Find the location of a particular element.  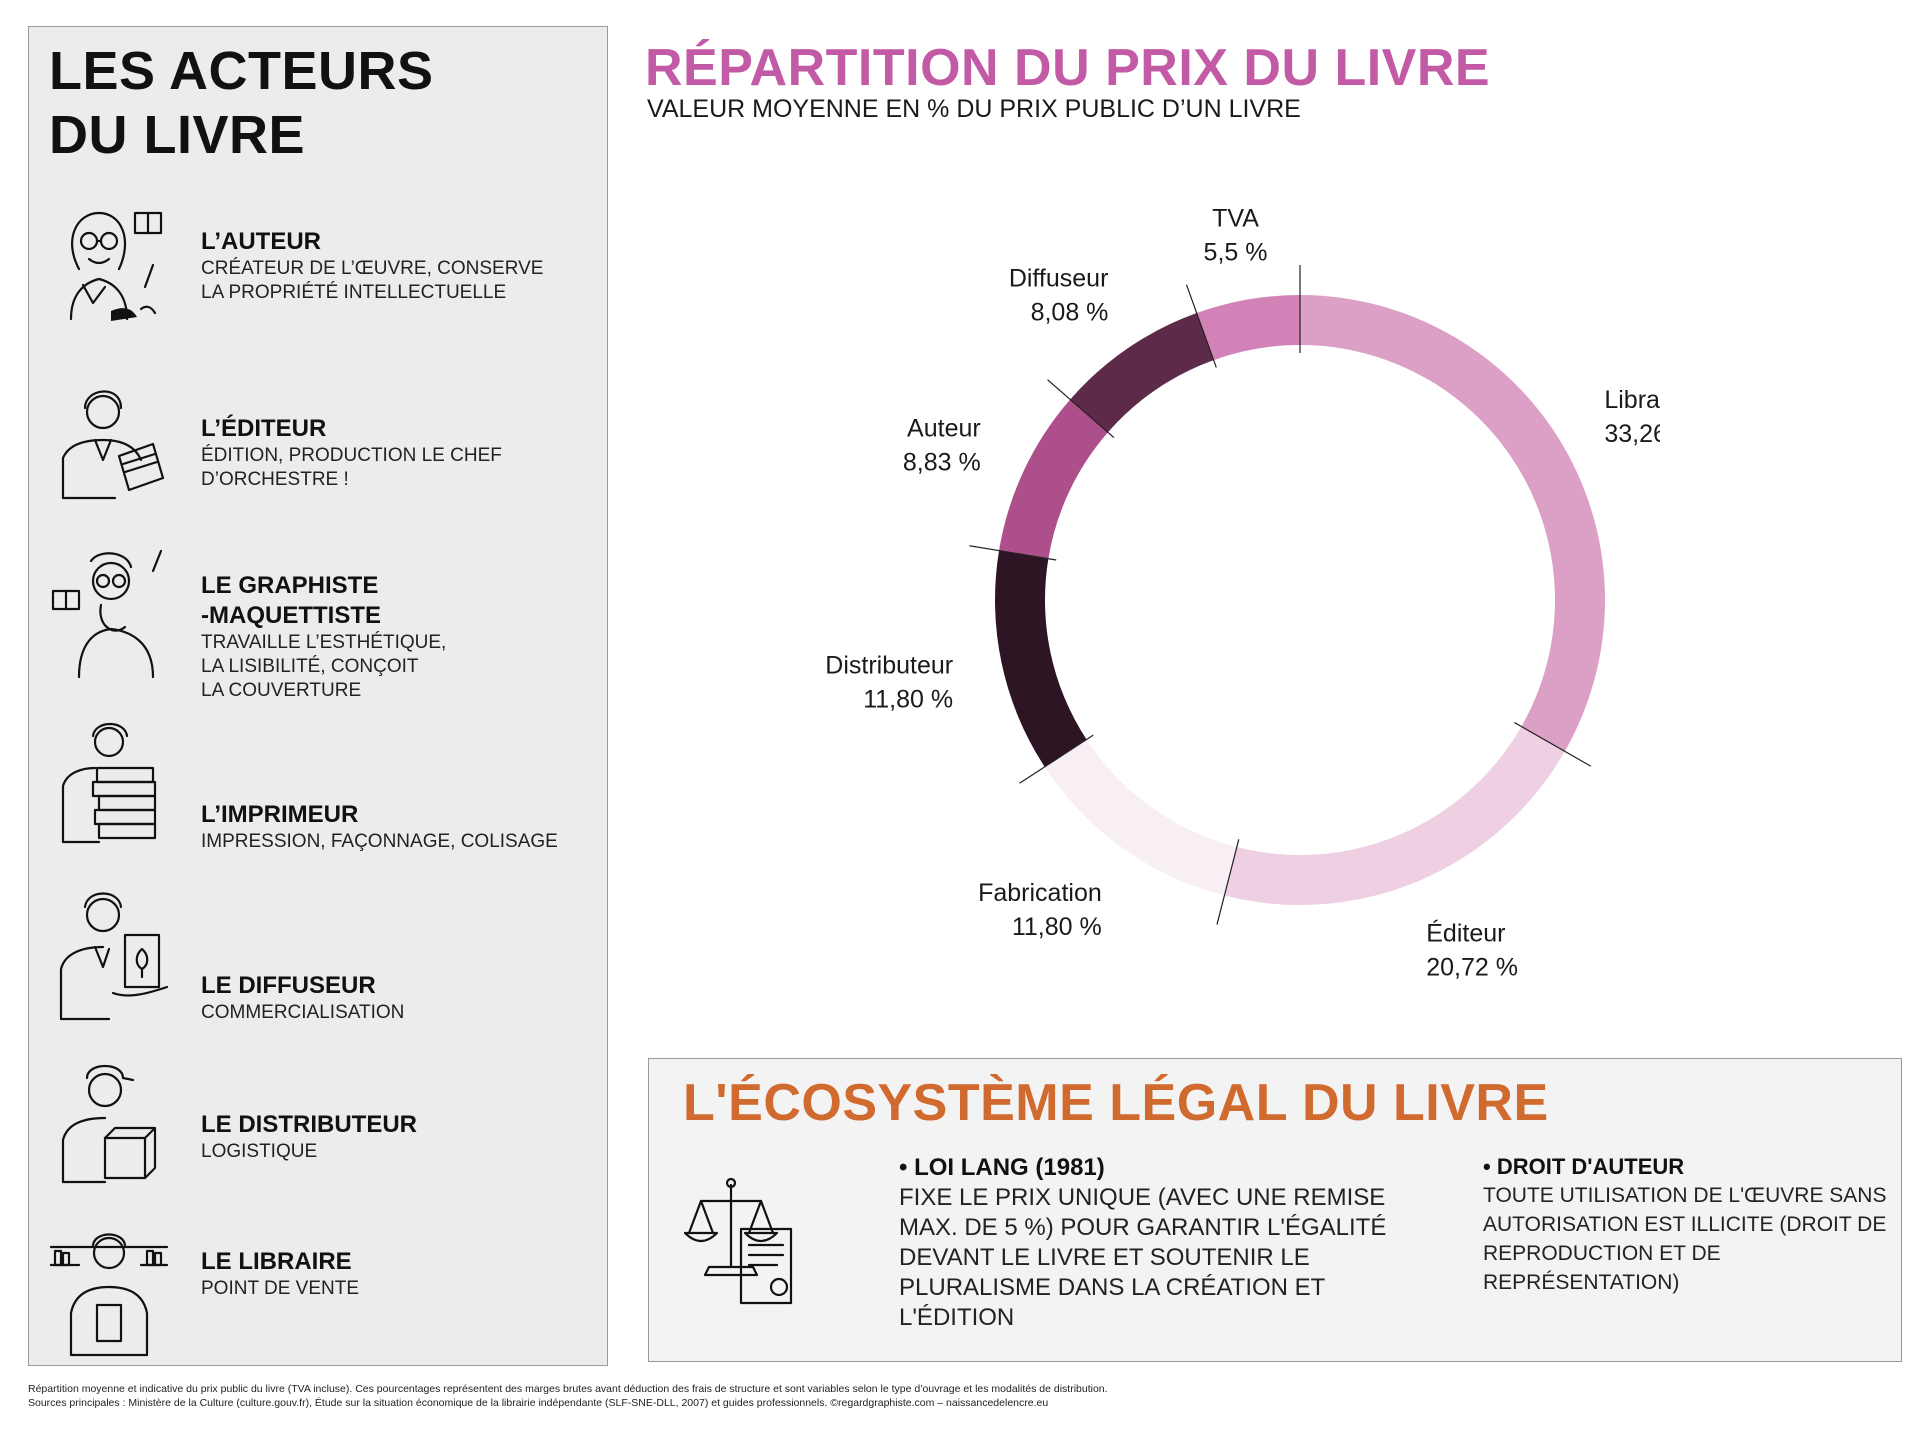

actor-distributor: LE DISTRIBUTEUR LOGISTIQUE is located at coordinates (324, 1129).